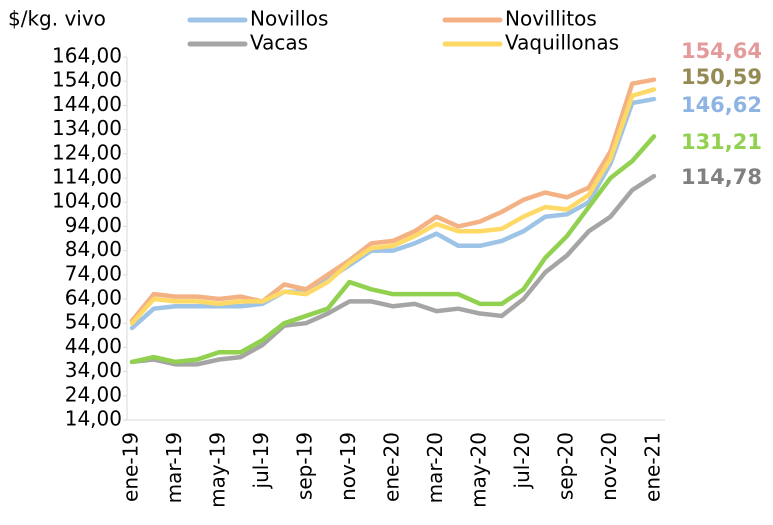  Describe the element at coordinates (218, 470) in the screenshot. I see `x-tick-label: may-19` at that location.